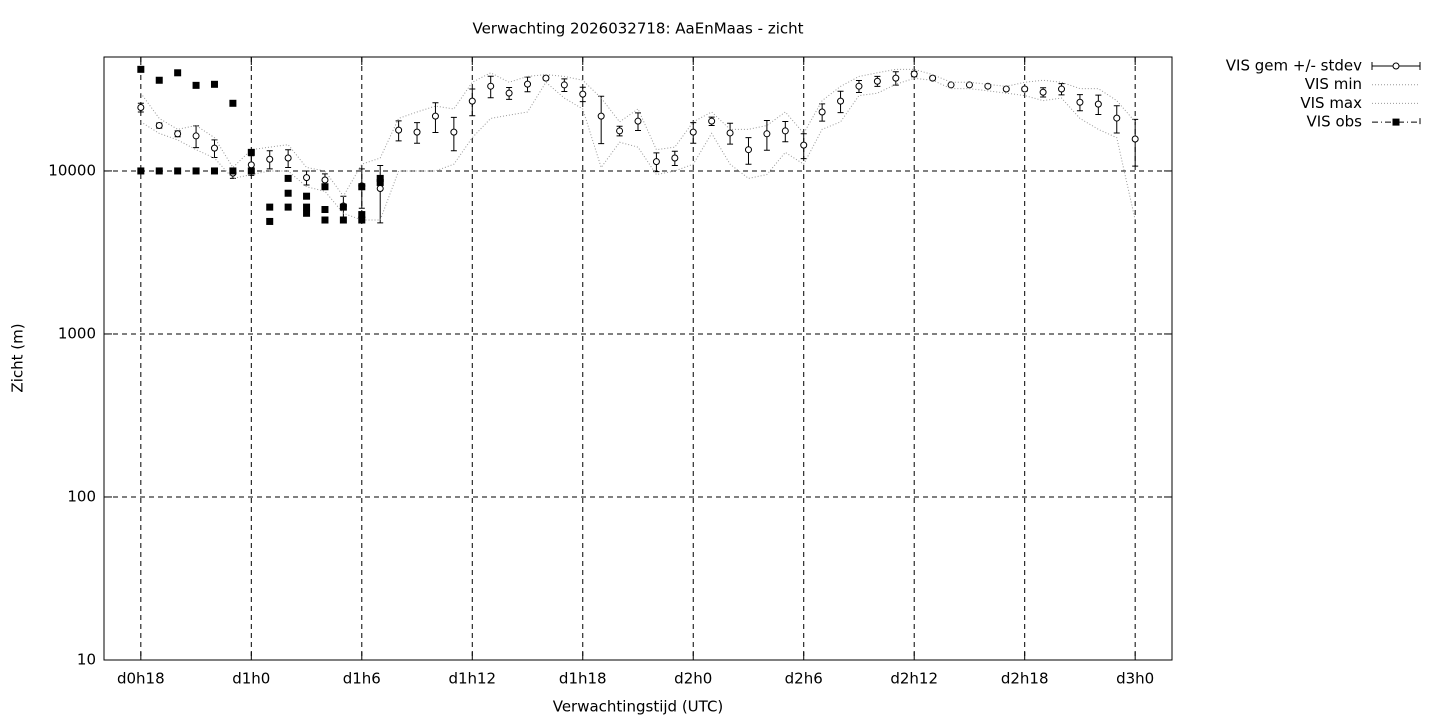 The height and width of the screenshot is (720, 1440). What do you see at coordinates (77, 333) in the screenshot?
I see `y-tick-label: 1000` at bounding box center [77, 333].